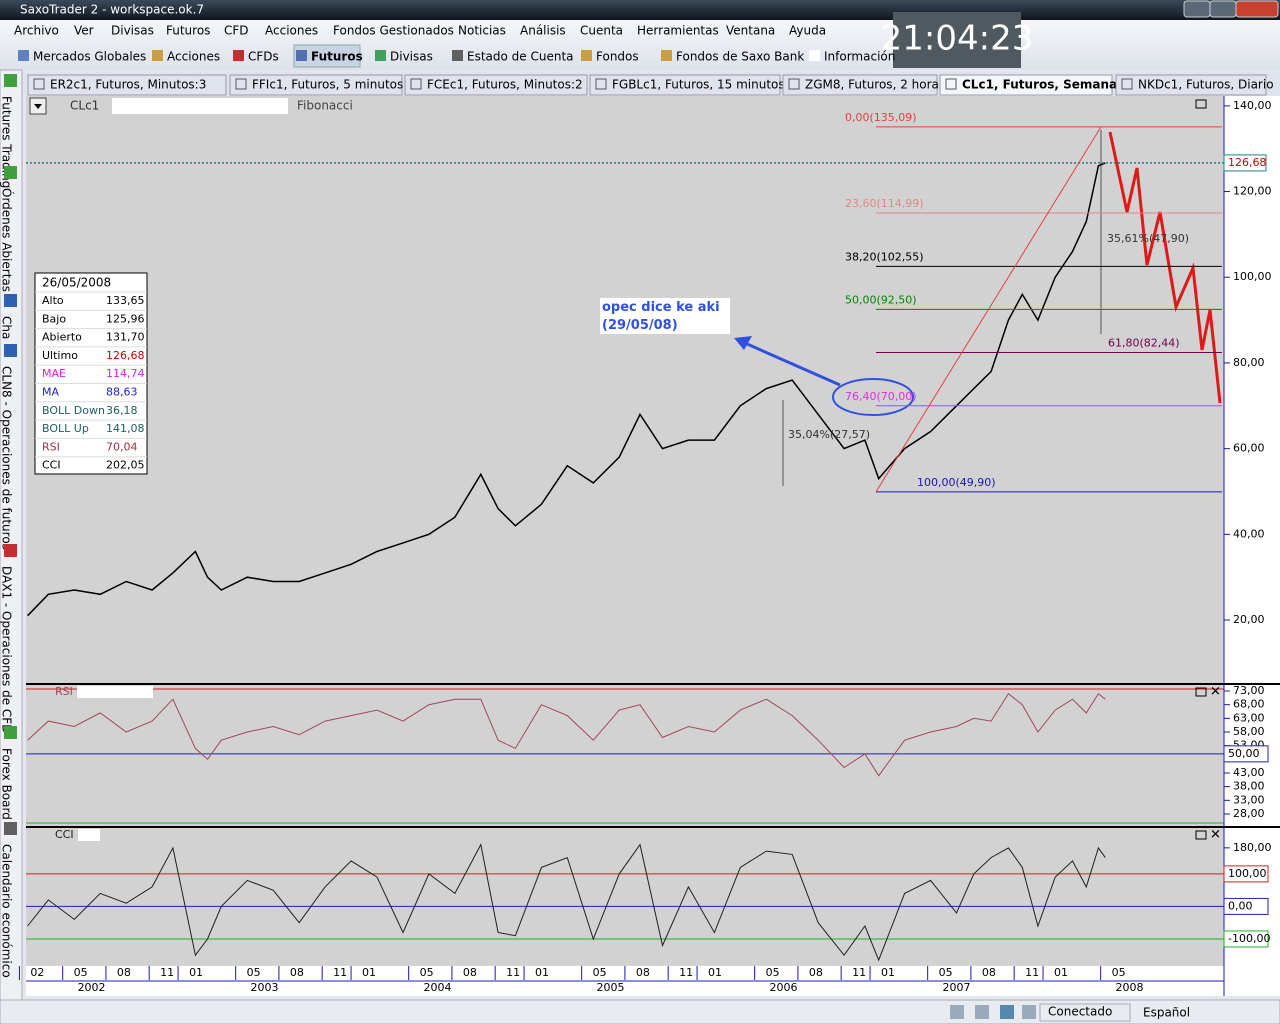 The height and width of the screenshot is (1024, 1280). What do you see at coordinates (505, 85) in the screenshot?
I see `tab-label: FCEc1, Futuros, Minutos:2` at bounding box center [505, 85].